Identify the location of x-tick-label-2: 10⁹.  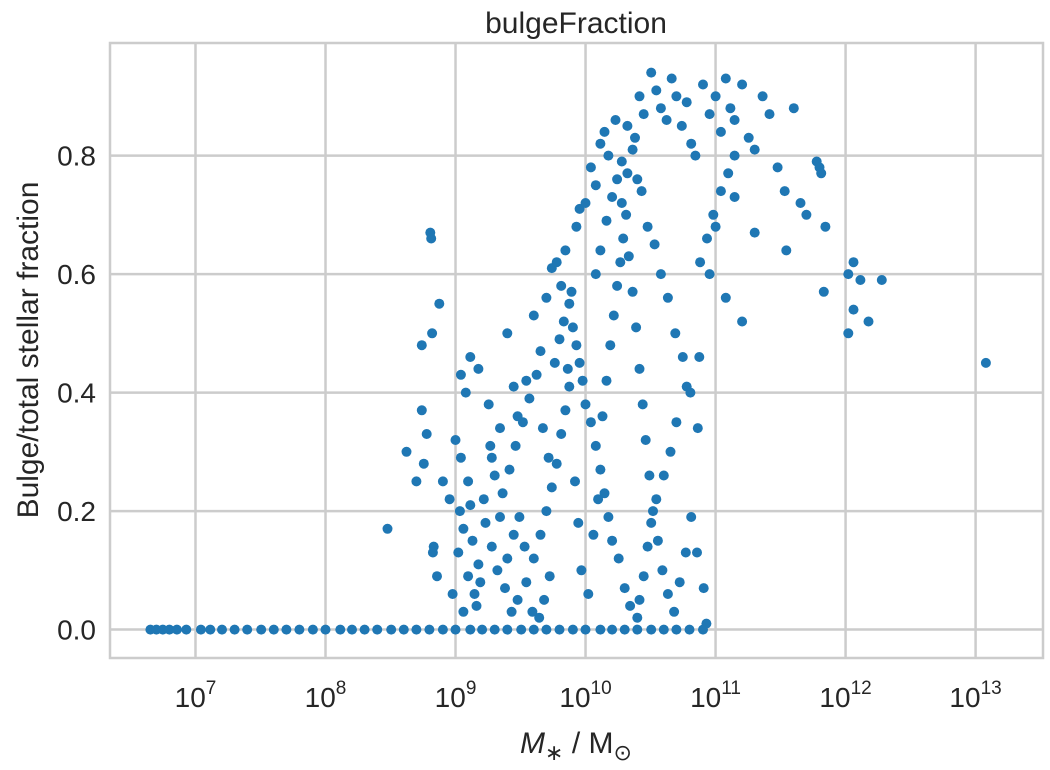
(456, 695).